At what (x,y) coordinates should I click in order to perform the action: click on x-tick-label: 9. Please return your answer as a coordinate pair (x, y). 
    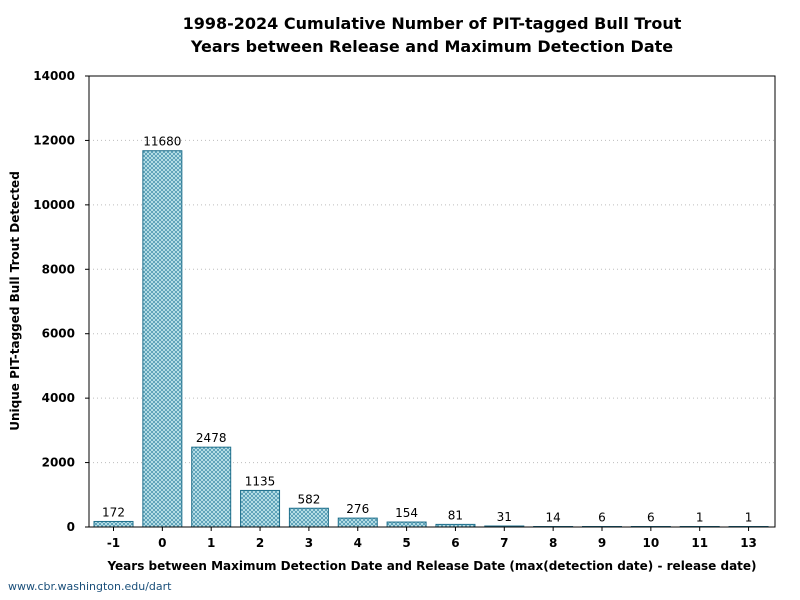
    Looking at the image, I should click on (602, 543).